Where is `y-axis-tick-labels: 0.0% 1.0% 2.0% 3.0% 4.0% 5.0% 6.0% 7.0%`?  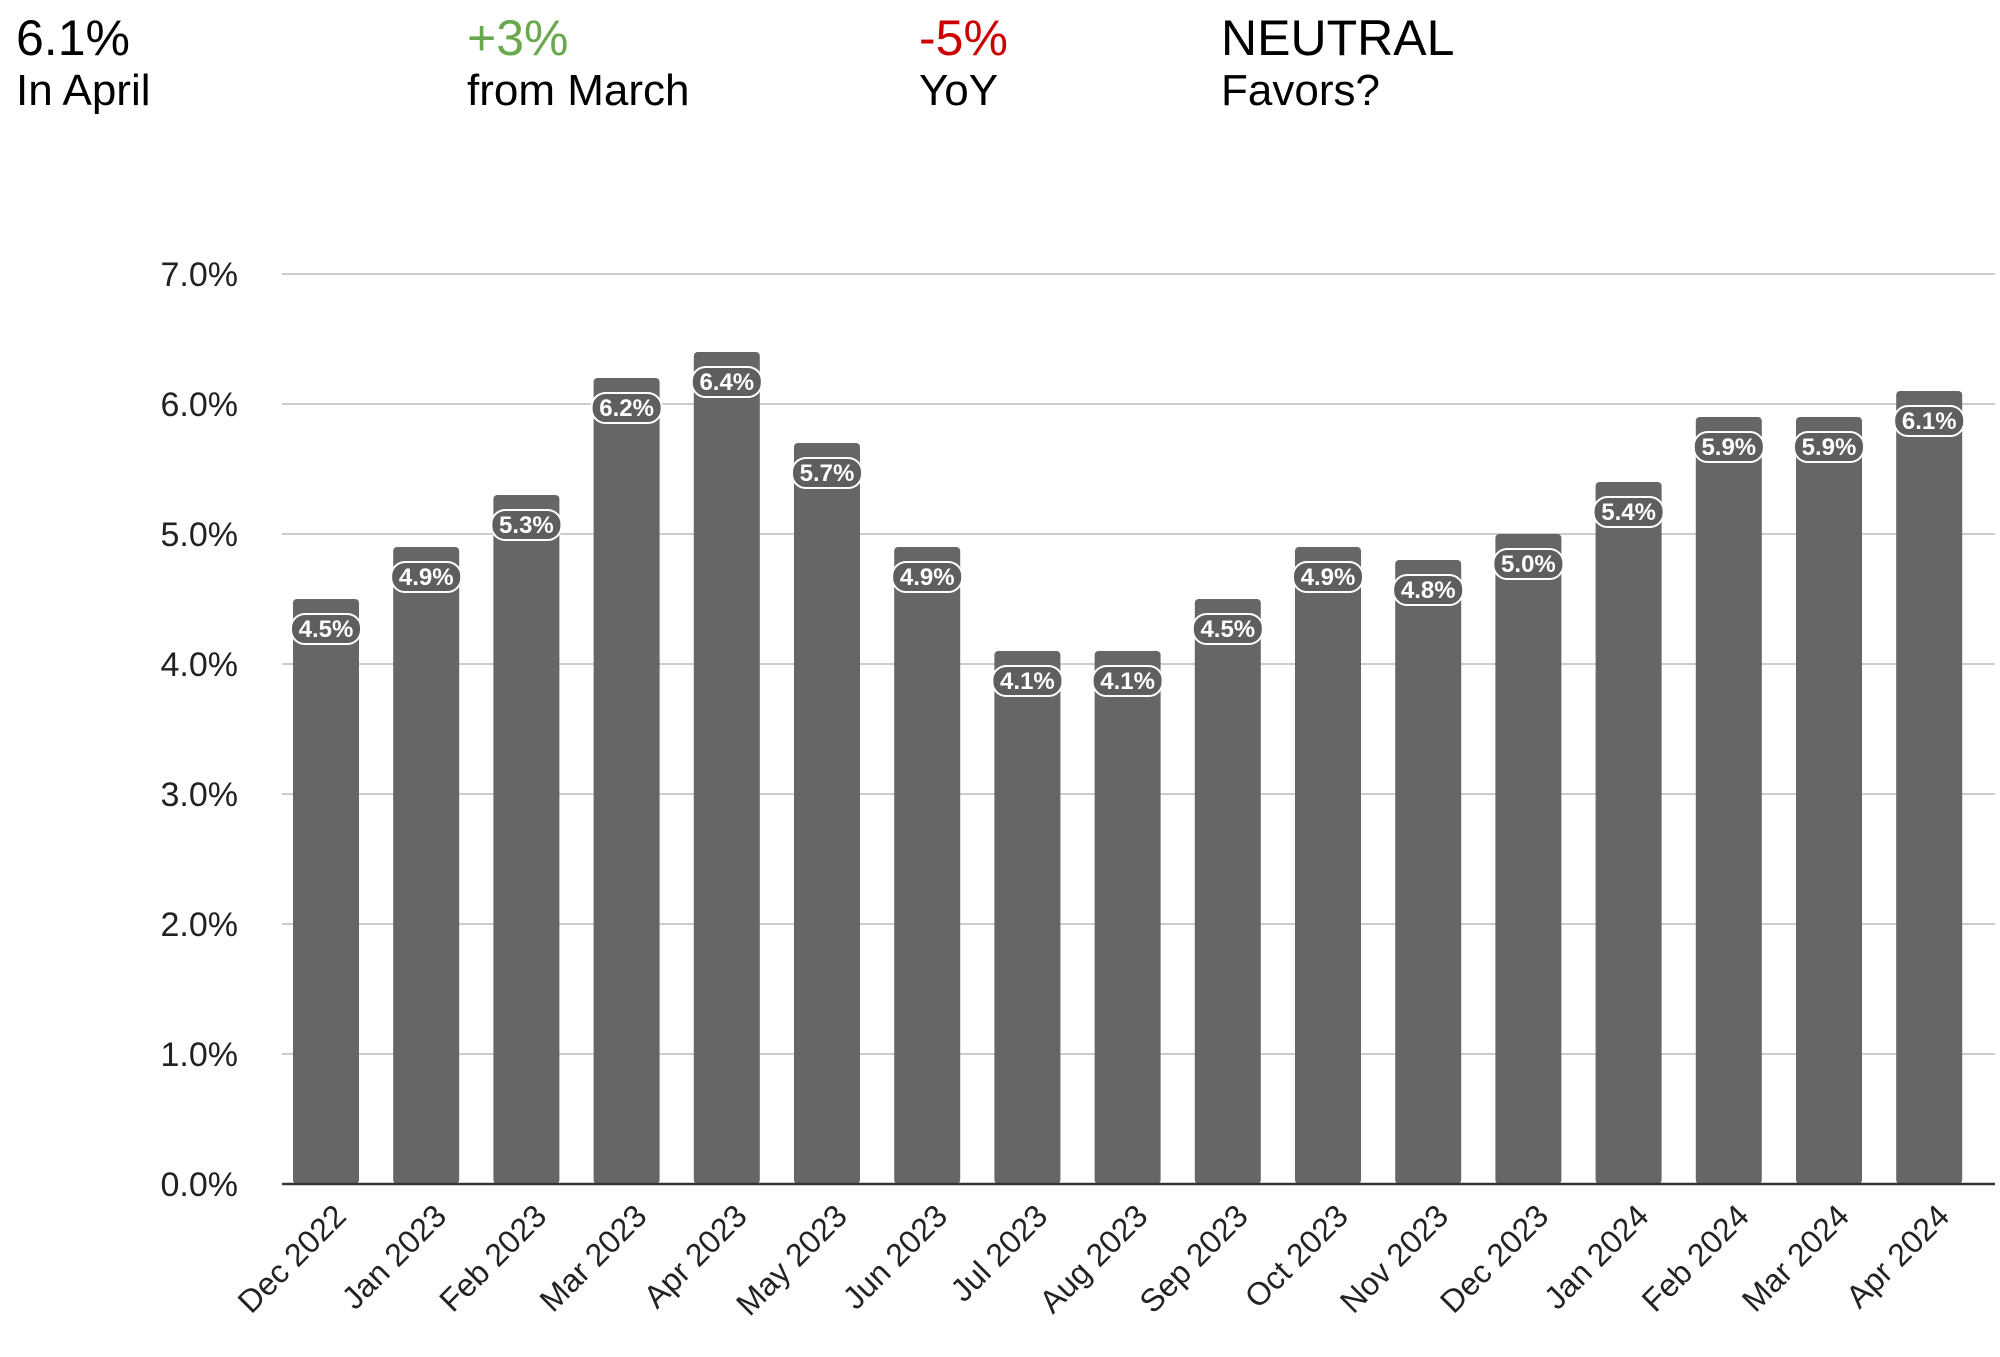
y-axis-tick-labels: 0.0% 1.0% 2.0% 3.0% 4.0% 5.0% 6.0% 7.0% is located at coordinates (200, 730).